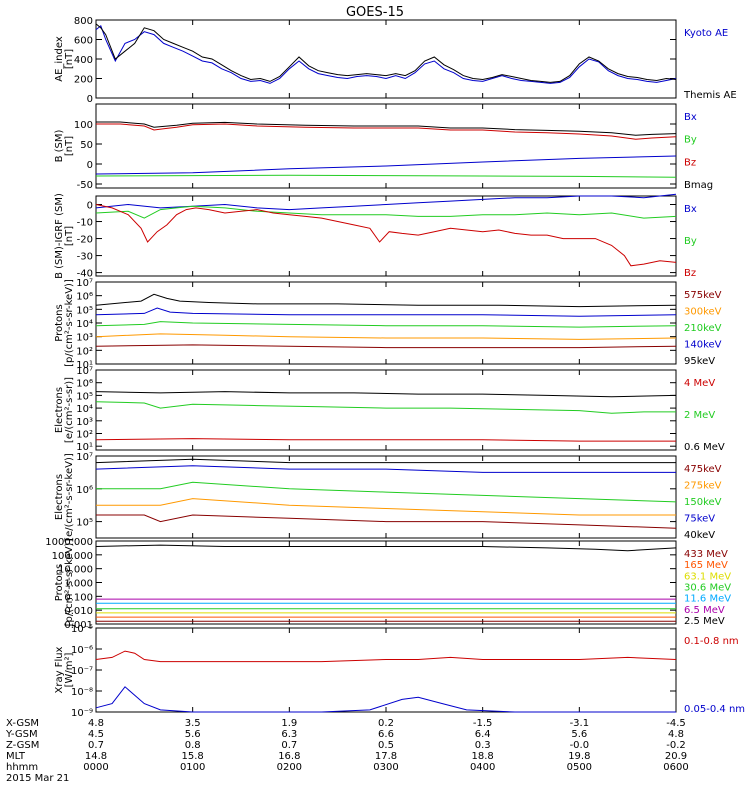 The width and height of the screenshot is (750, 804). Describe the element at coordinates (483, 734) in the screenshot. I see `x-row-value: 6.4` at that location.